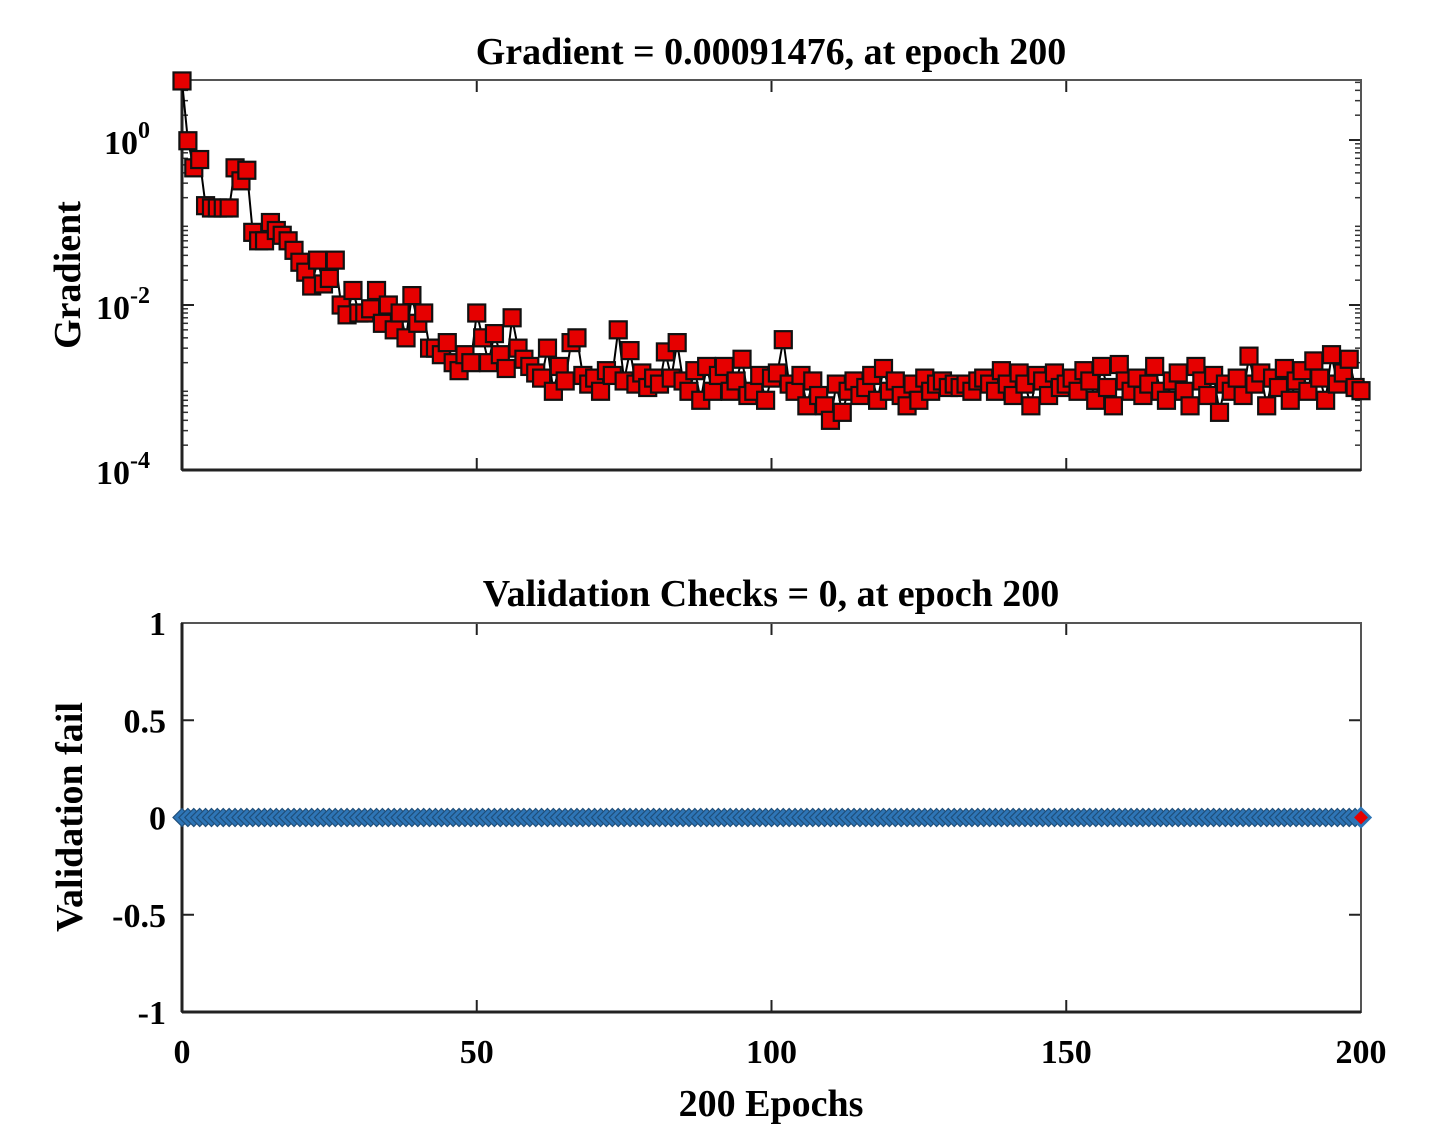 This screenshot has width=1435, height=1129. What do you see at coordinates (157, 819) in the screenshot?
I see `y-tick-label: 0` at bounding box center [157, 819].